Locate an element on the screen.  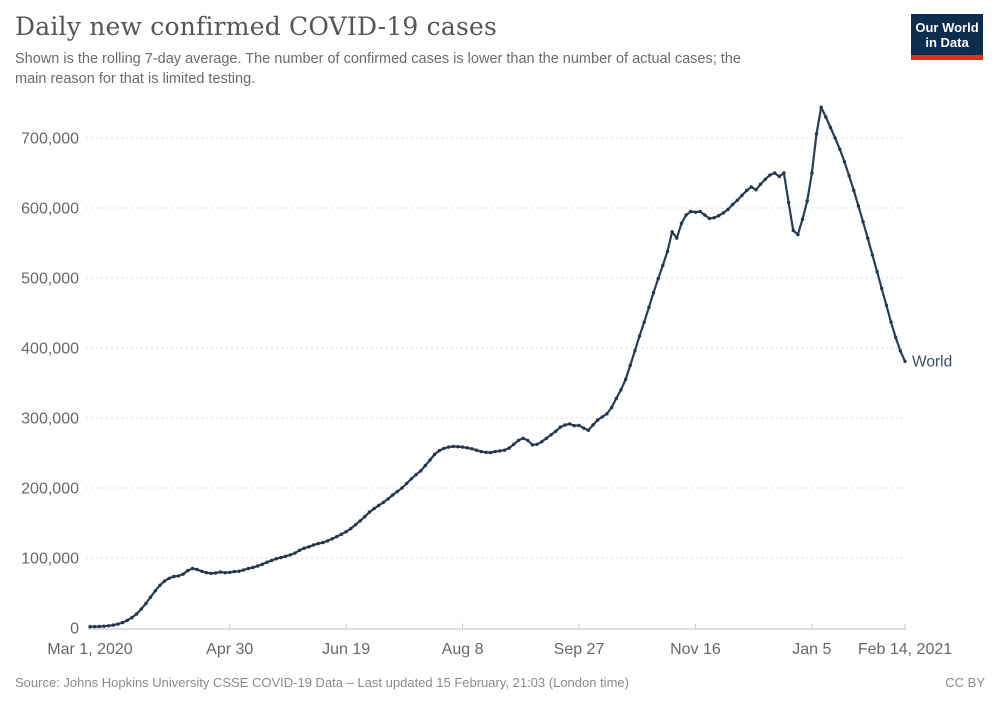
y-axis-label: 200,000 is located at coordinates (50, 489).